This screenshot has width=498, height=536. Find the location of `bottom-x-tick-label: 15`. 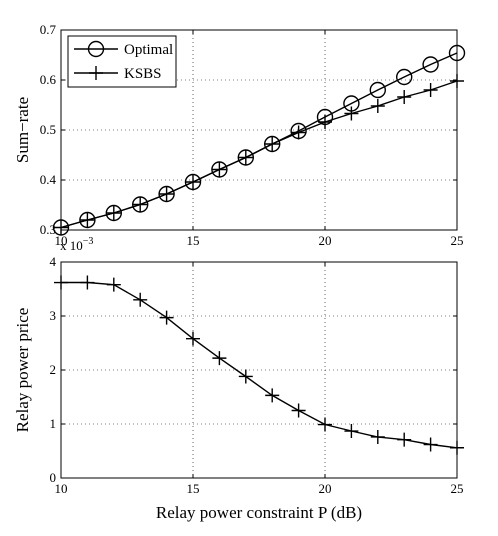

bottom-x-tick-label: 15 is located at coordinates (193, 488).